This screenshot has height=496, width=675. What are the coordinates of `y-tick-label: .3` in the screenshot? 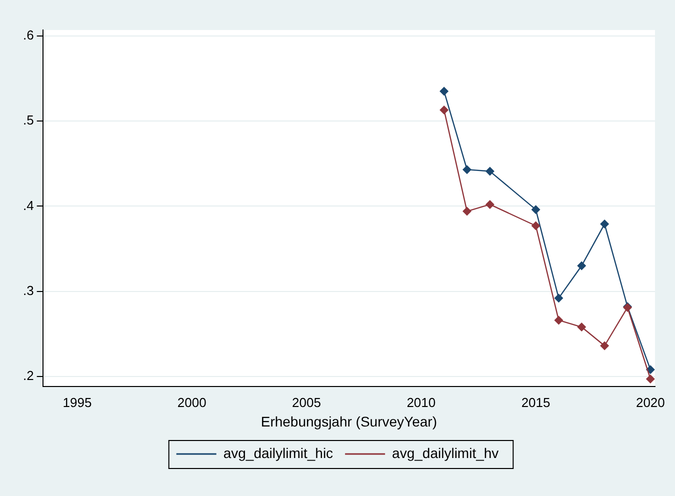 It's located at (28, 290).